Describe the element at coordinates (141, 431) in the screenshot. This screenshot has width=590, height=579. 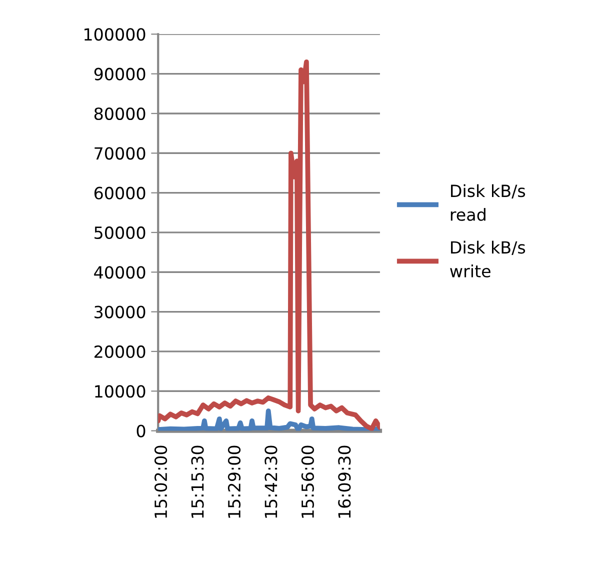
I see `y-tick-label: 0` at that location.